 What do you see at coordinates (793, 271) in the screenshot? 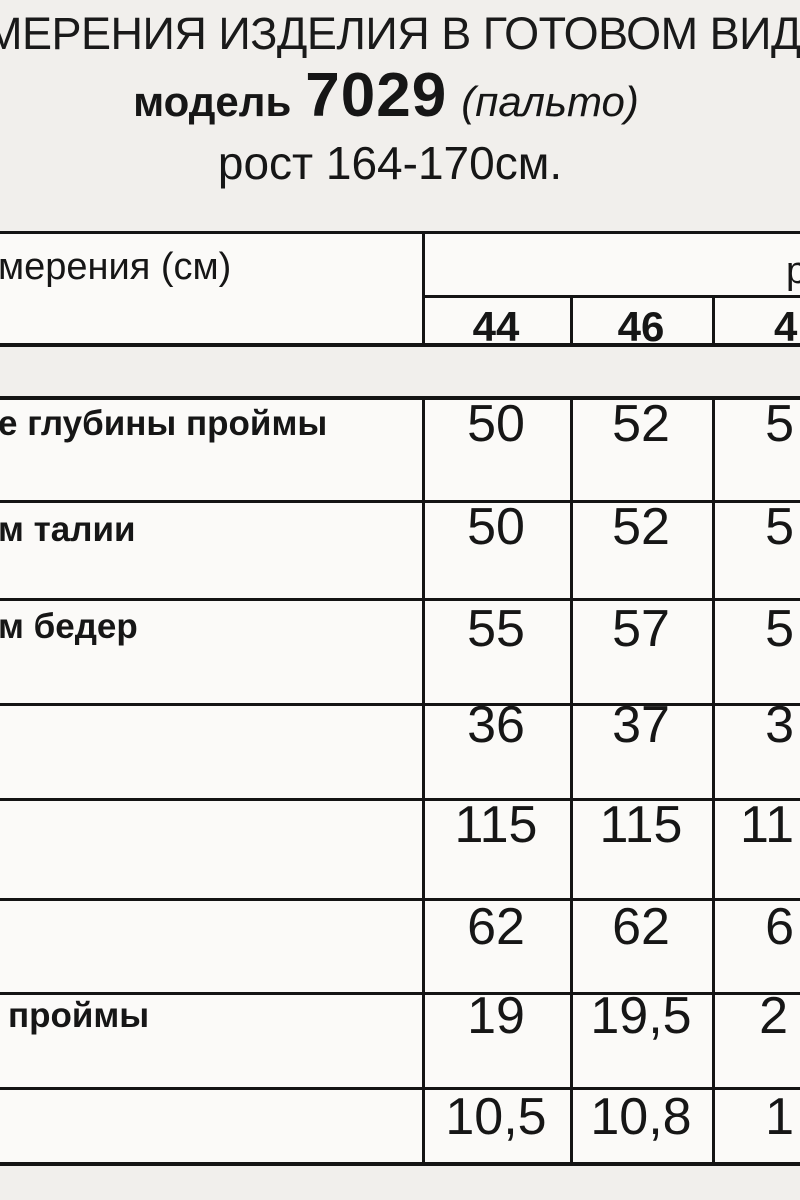
I see `size-group-header: р` at bounding box center [793, 271].